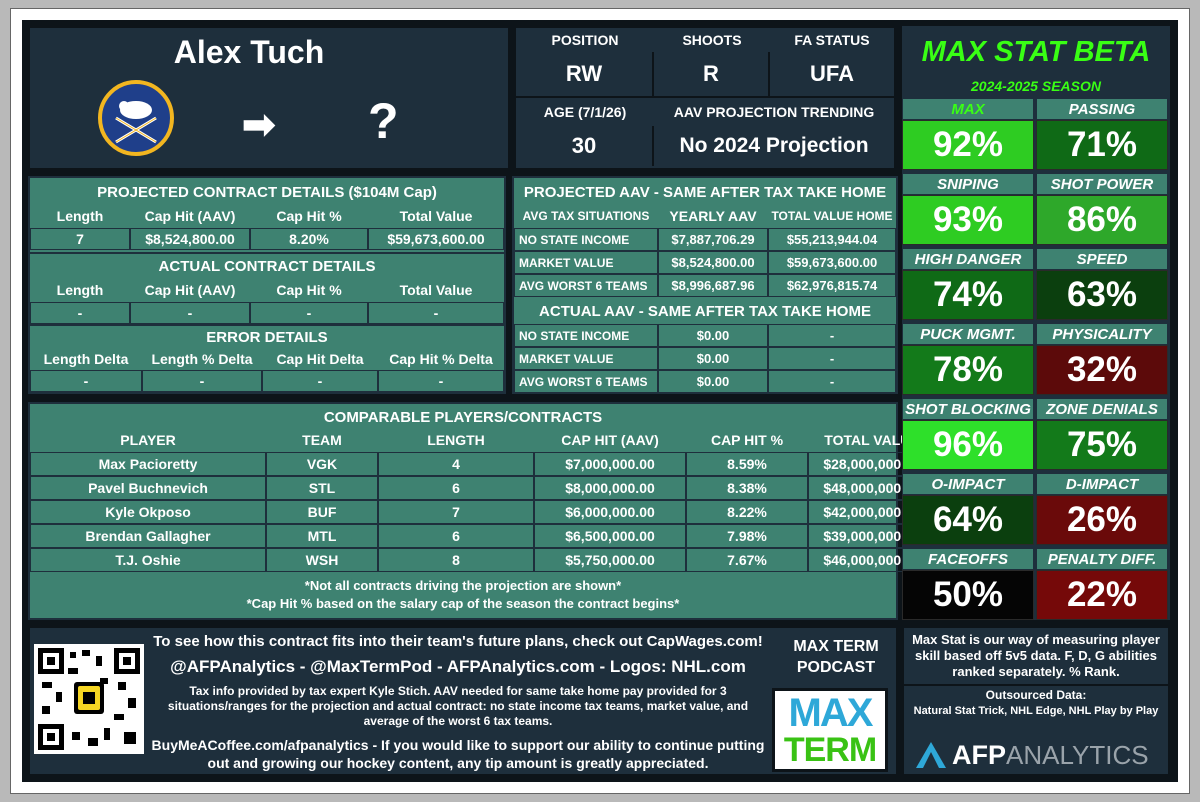 Image resolution: width=1200 pixels, height=802 pixels. What do you see at coordinates (148, 464) in the screenshot?
I see `comps-r1-player: Max Pacioretty` at bounding box center [148, 464].